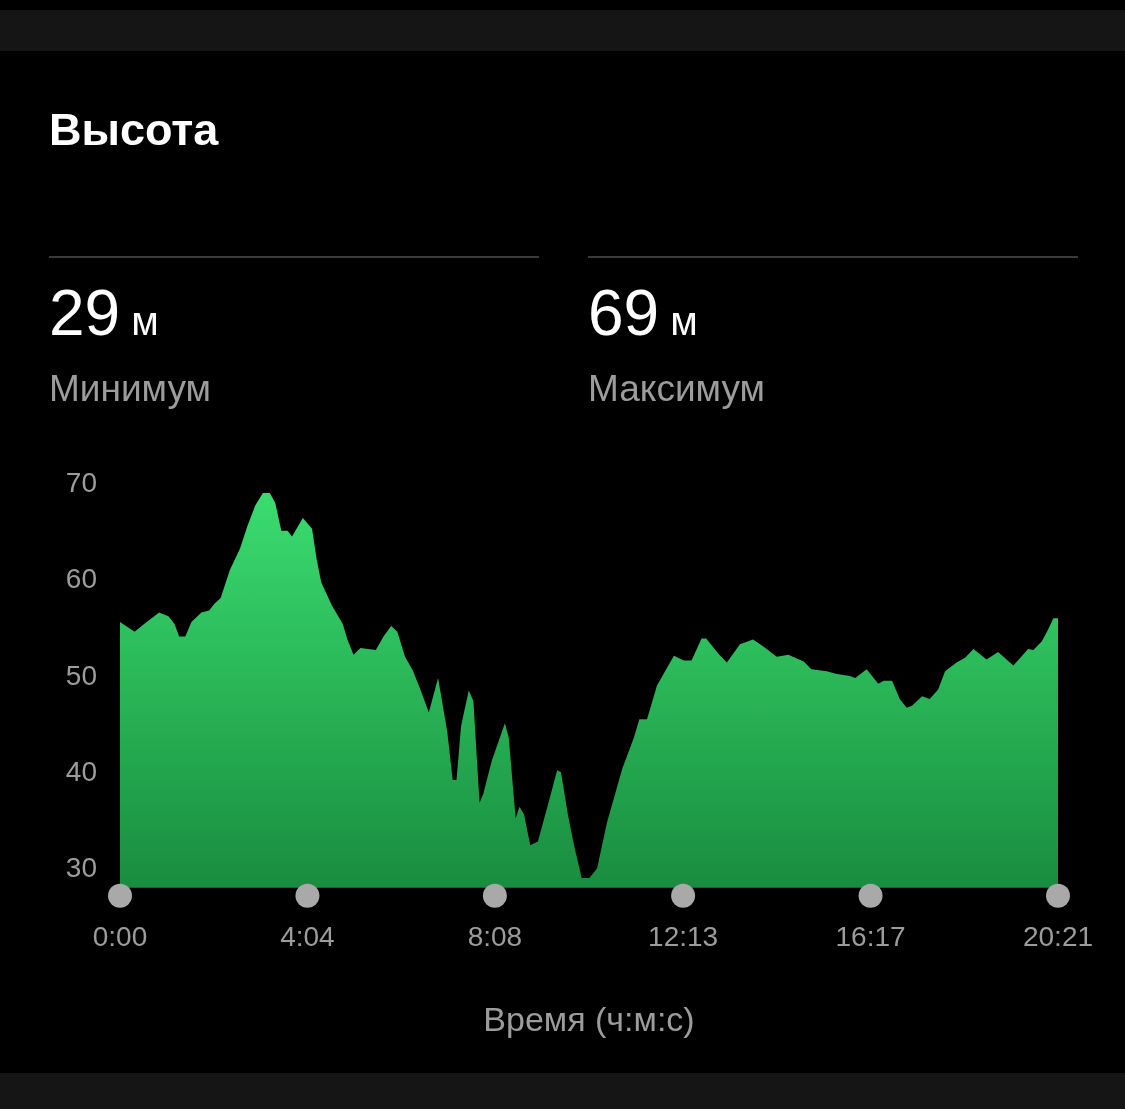 The image size is (1125, 1109). What do you see at coordinates (643, 313) in the screenshot?
I see `text: 69 м` at bounding box center [643, 313].